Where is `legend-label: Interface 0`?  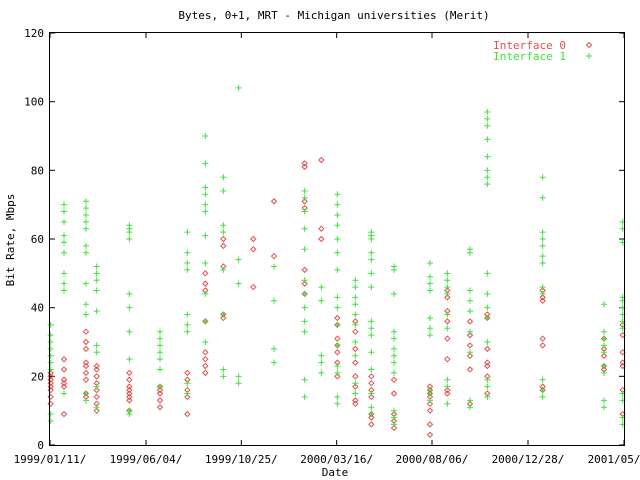 legend-label: Interface 0 is located at coordinates (529, 45).